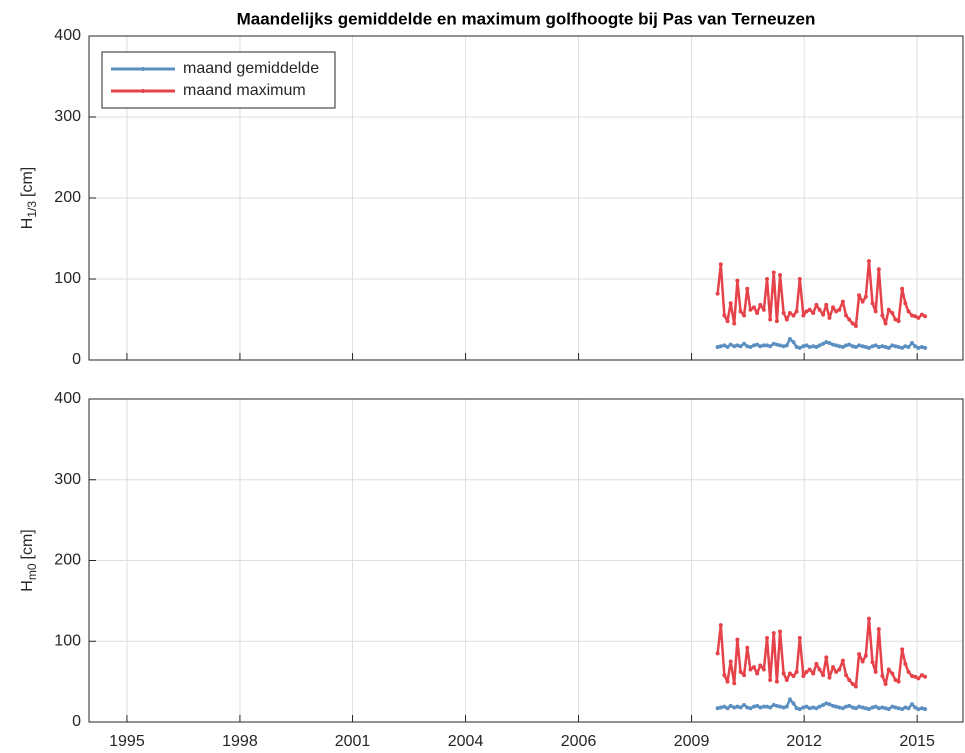  What do you see at coordinates (67, 640) in the screenshot?
I see `y-tick-label: 100` at bounding box center [67, 640].